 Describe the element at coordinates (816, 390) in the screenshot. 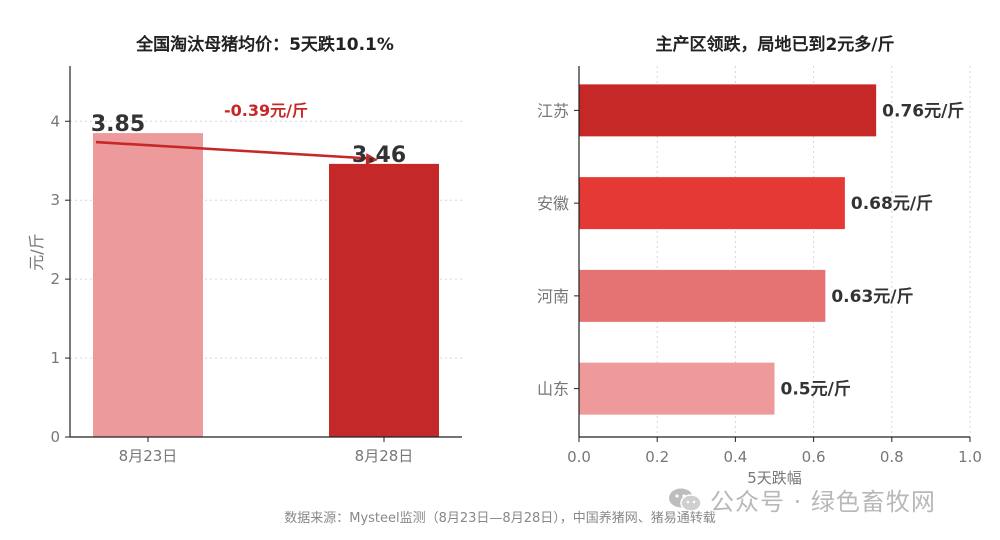

I see `right-value-label: 0.5元/斤` at that location.